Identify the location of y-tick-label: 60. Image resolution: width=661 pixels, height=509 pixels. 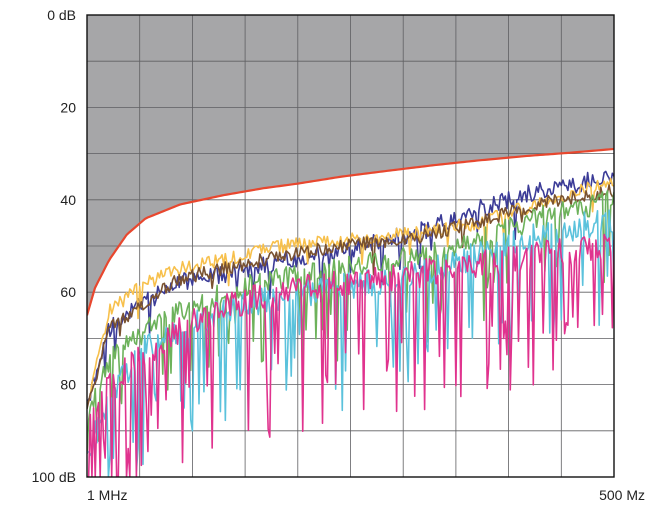
(68, 292).